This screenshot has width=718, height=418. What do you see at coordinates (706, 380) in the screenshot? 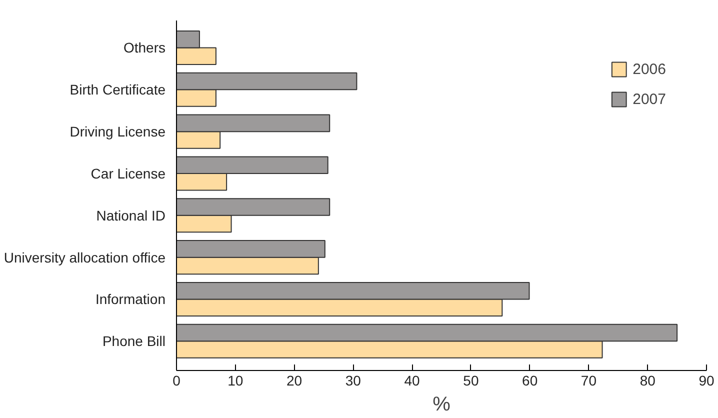
I see `x-tick-label: 90` at bounding box center [706, 380].